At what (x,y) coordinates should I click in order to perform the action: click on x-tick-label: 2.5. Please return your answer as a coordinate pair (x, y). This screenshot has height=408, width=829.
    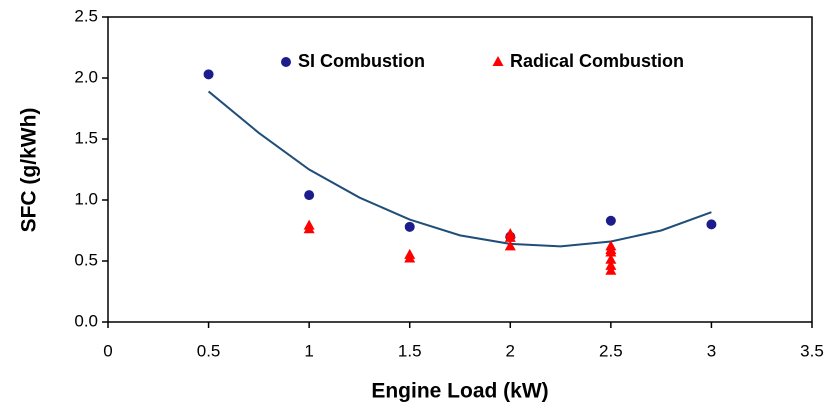
    Looking at the image, I should click on (611, 350).